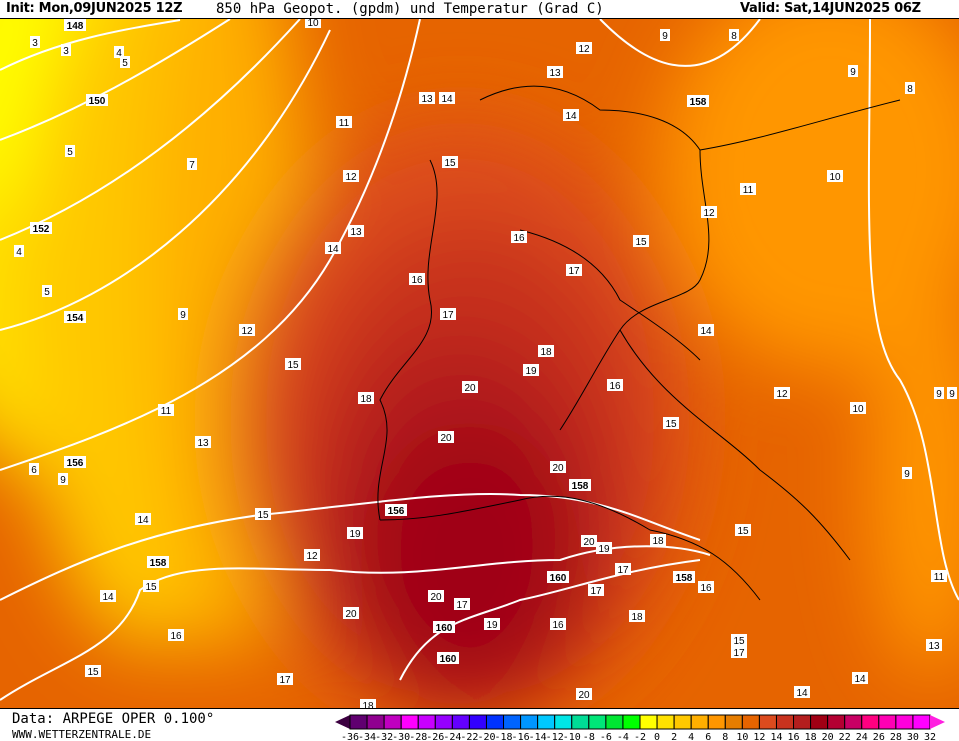 The height and width of the screenshot is (741, 959). I want to click on colorbar-tick-label: -36, so click(350, 736).